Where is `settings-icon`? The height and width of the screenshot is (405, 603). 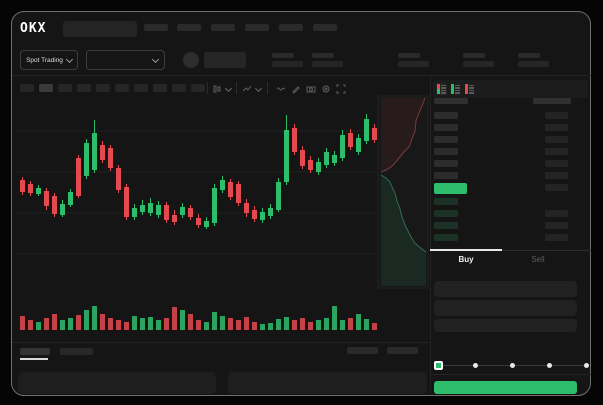 settings-icon is located at coordinates (326, 89).